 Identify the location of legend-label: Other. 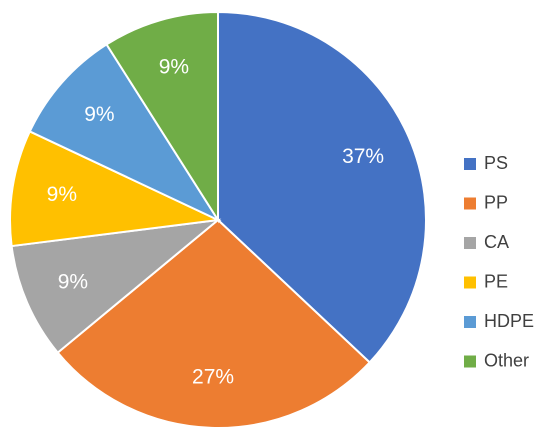
(506, 360).